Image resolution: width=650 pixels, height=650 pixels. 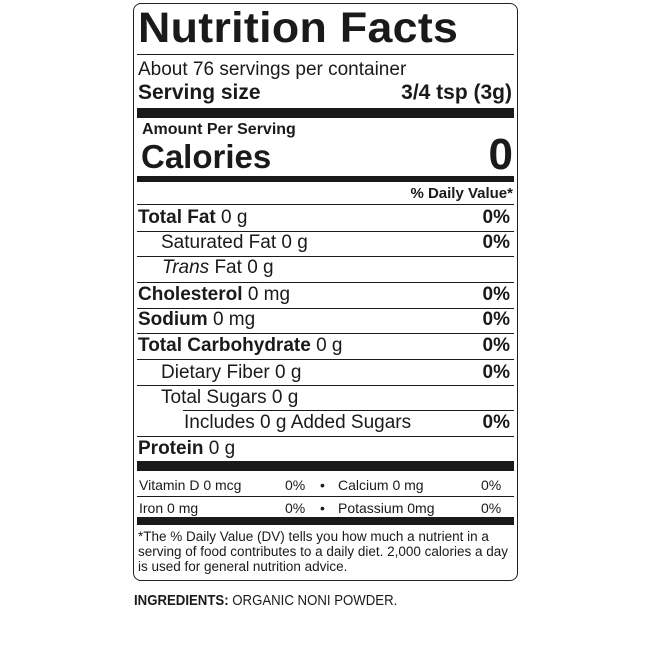 I want to click on serving-size-label: Serving size, so click(x=199, y=92).